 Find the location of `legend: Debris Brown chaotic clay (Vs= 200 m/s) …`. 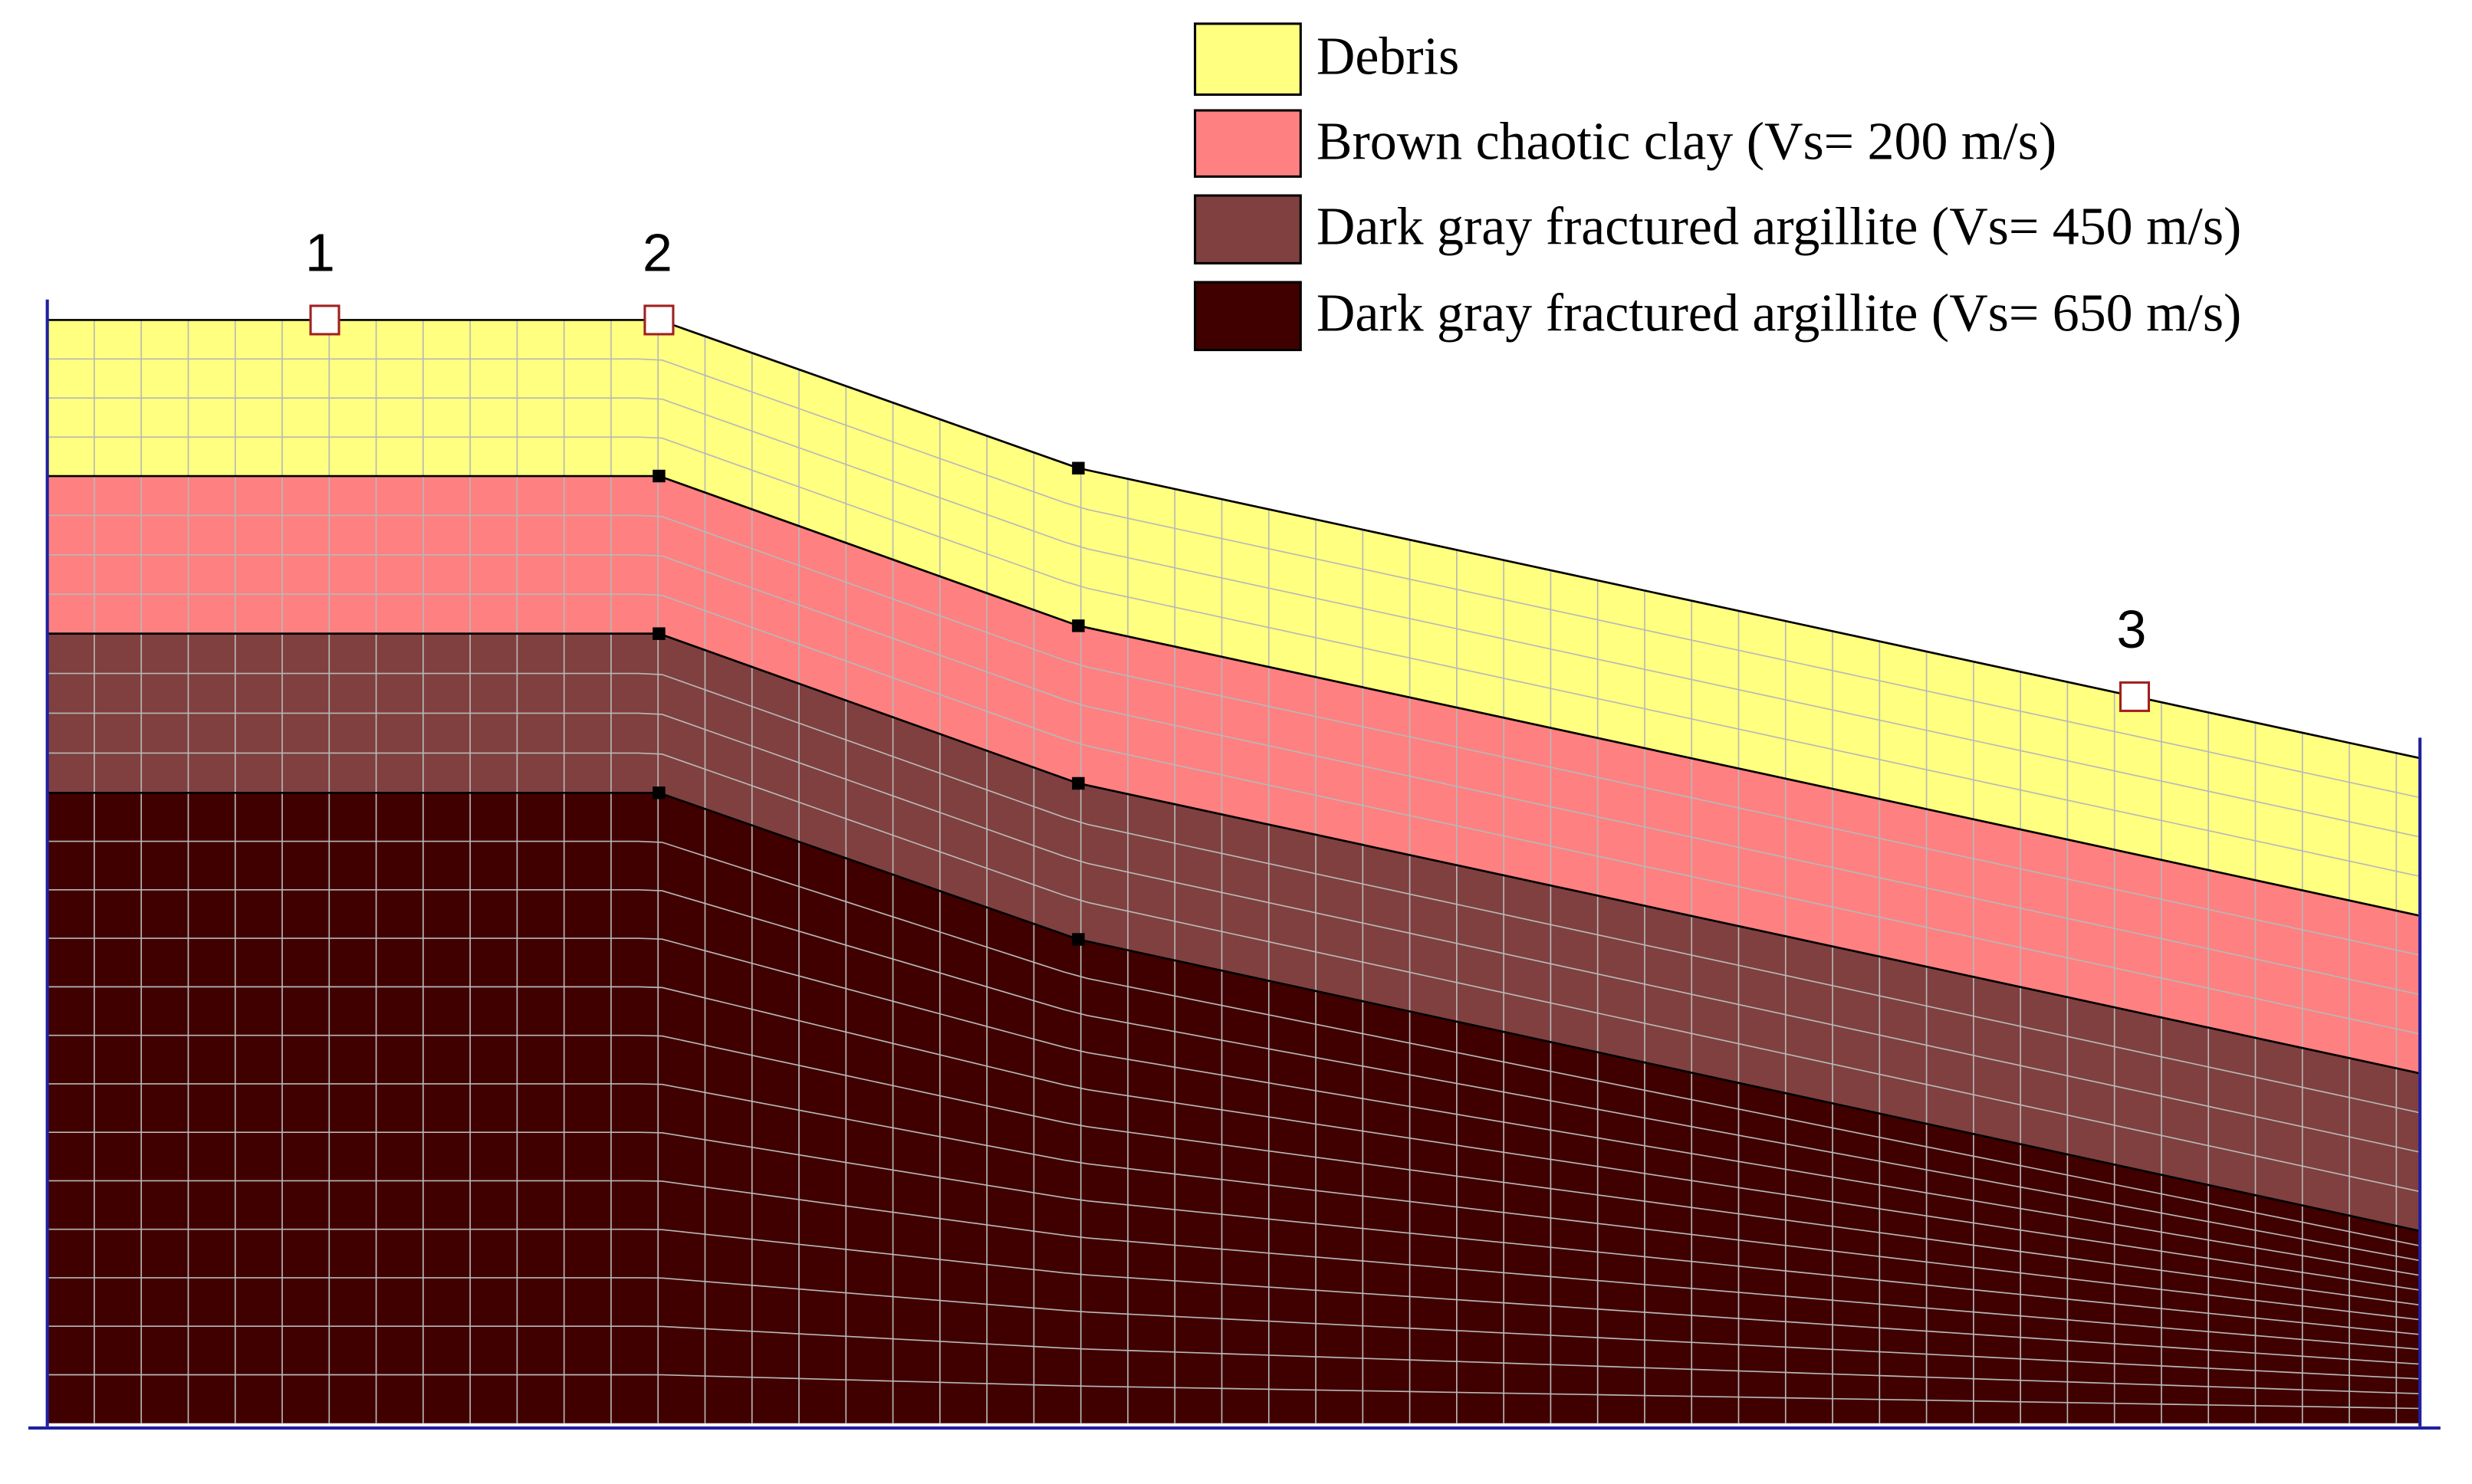

legend: Debris Brown chaotic clay (Vs= 200 m/s) … is located at coordinates (1717, 187).